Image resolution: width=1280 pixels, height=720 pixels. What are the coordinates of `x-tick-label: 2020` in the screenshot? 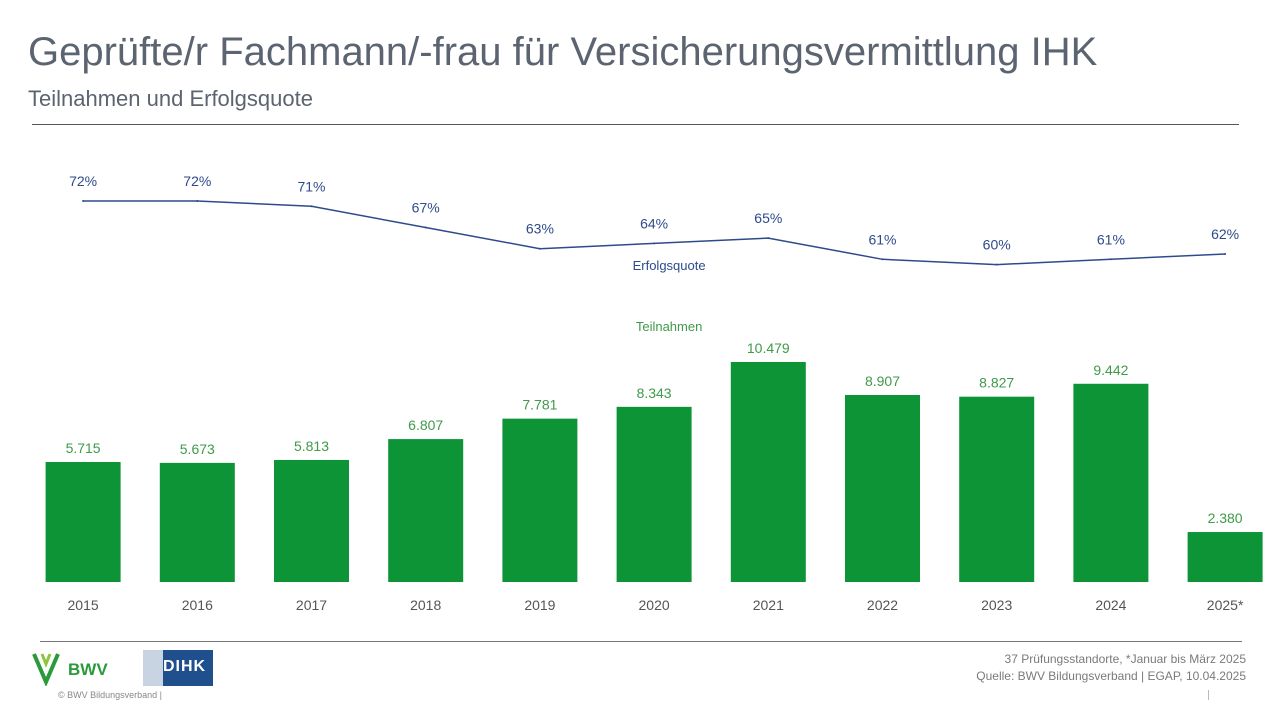 It's located at (654, 605).